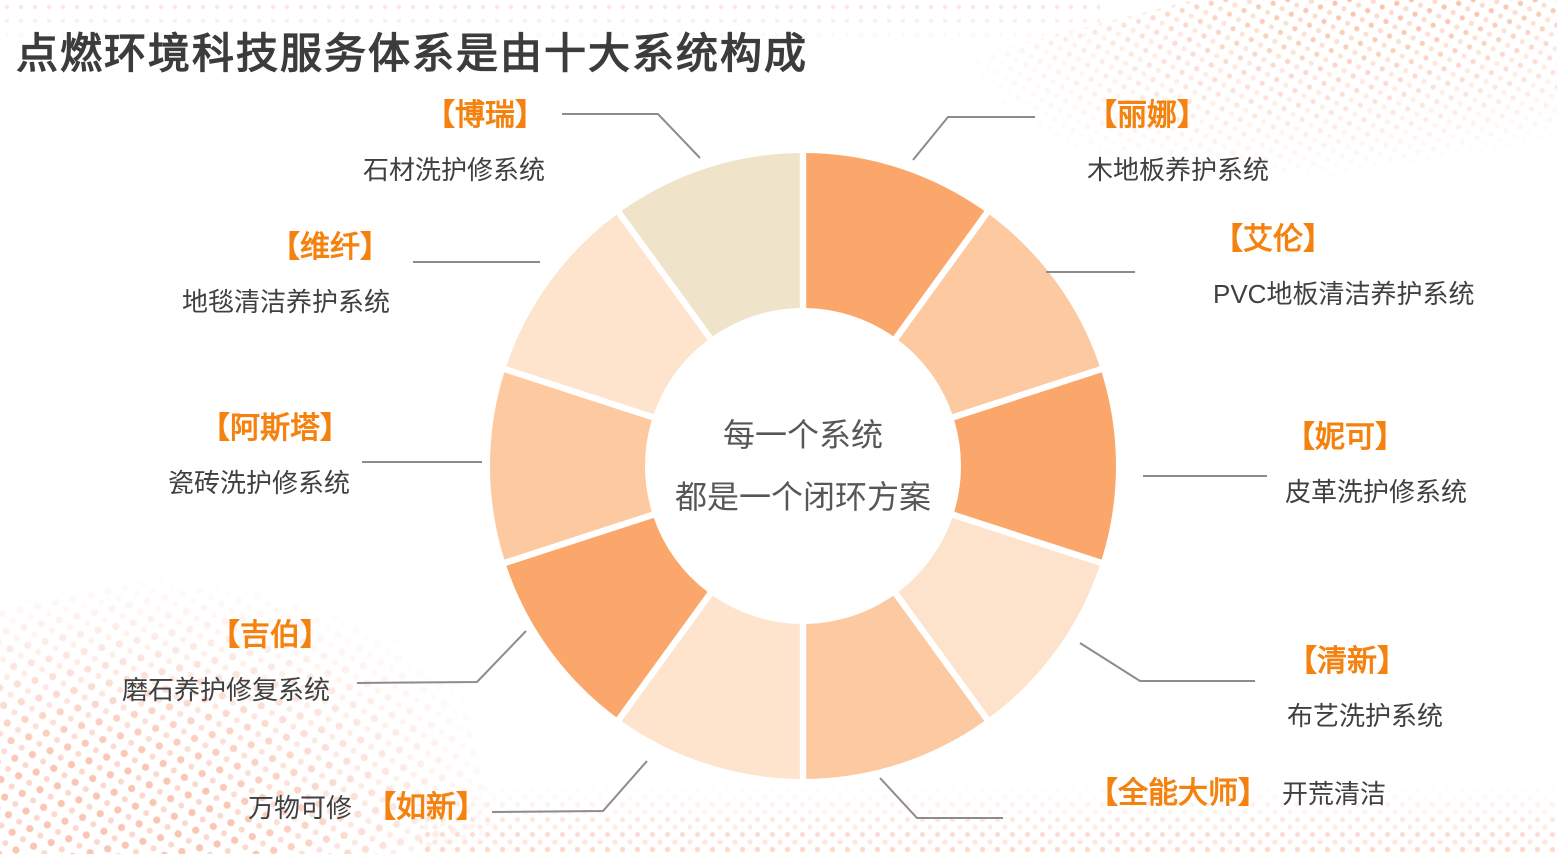 The image size is (1557, 854). Describe the element at coordinates (1365, 684) in the screenshot. I see `label-qingxin: 【清新】 布艺洗护系统` at that location.